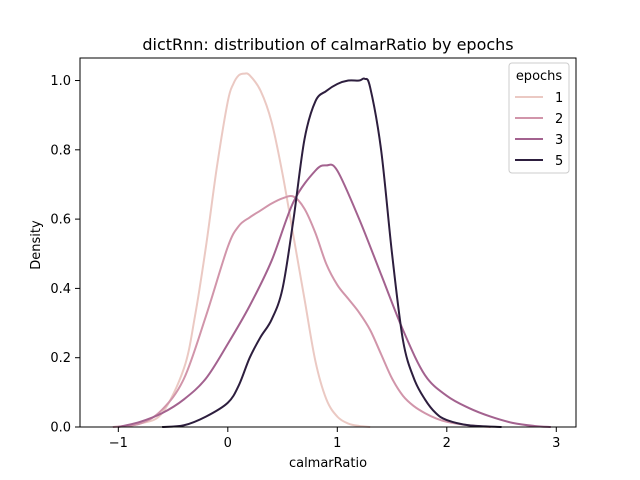 The height and width of the screenshot is (480, 640). What do you see at coordinates (559, 161) in the screenshot?
I see `legend-label: 5` at bounding box center [559, 161].